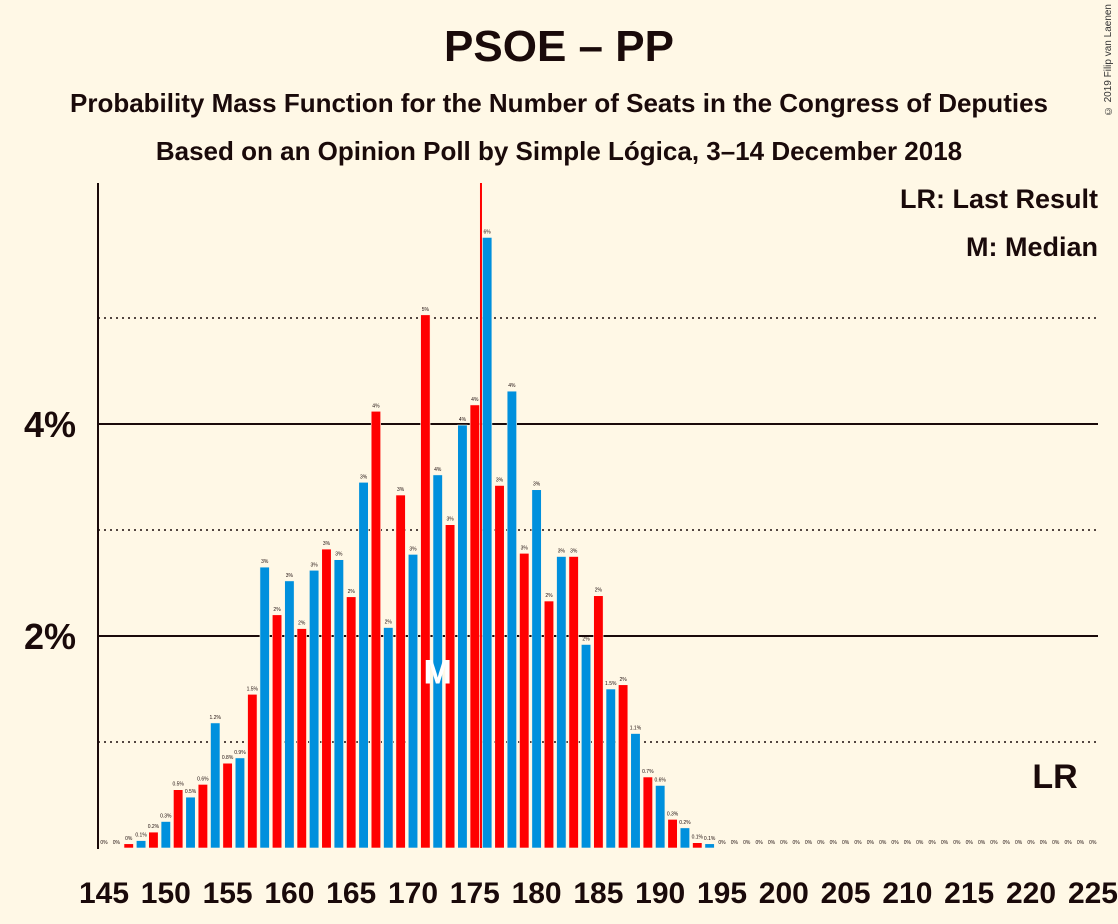 The height and width of the screenshot is (924, 1118). I want to click on data-label-seat-161: 2%, so click(302, 624).